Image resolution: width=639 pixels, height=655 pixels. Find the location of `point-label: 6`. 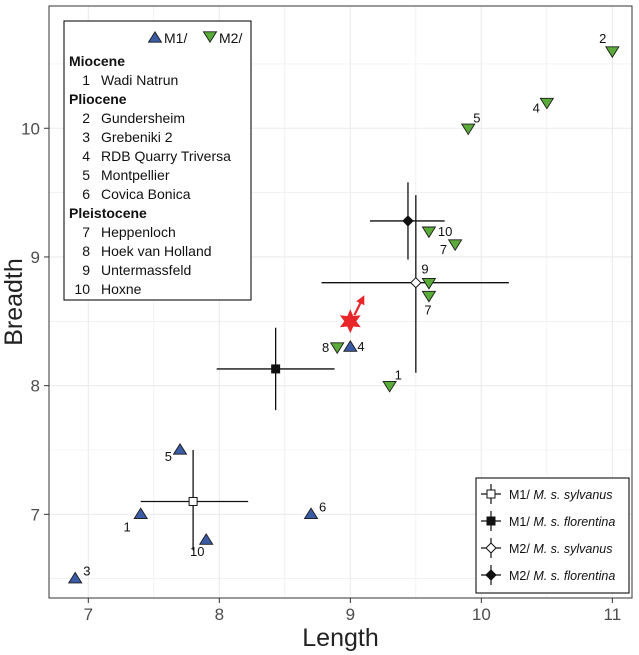

point-label: 6 is located at coordinates (322, 506).